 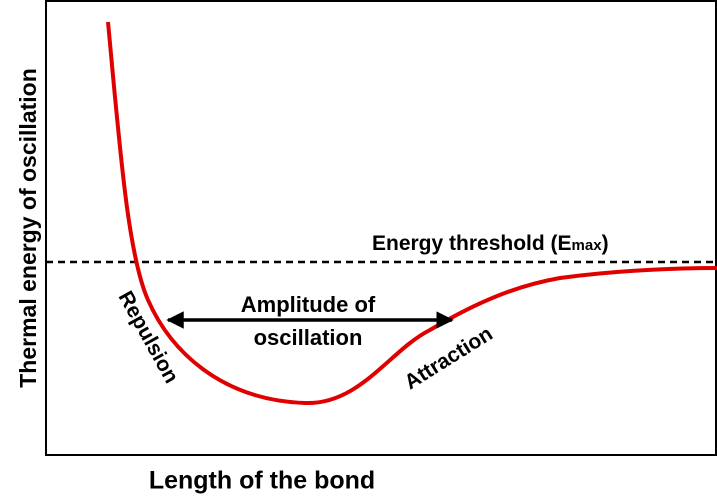 What do you see at coordinates (262, 481) in the screenshot?
I see `x-axis-label: Length of the bond` at bounding box center [262, 481].